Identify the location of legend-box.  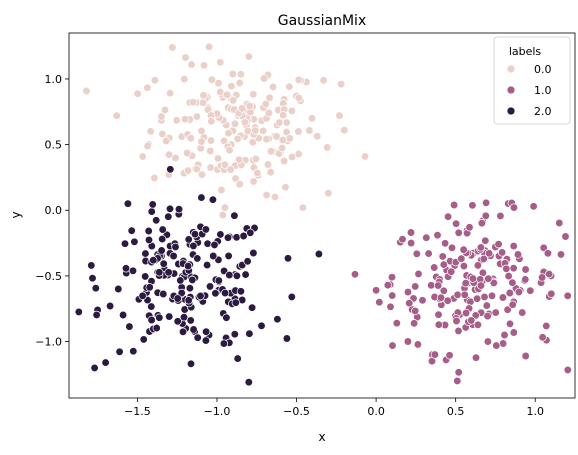
(532, 80).